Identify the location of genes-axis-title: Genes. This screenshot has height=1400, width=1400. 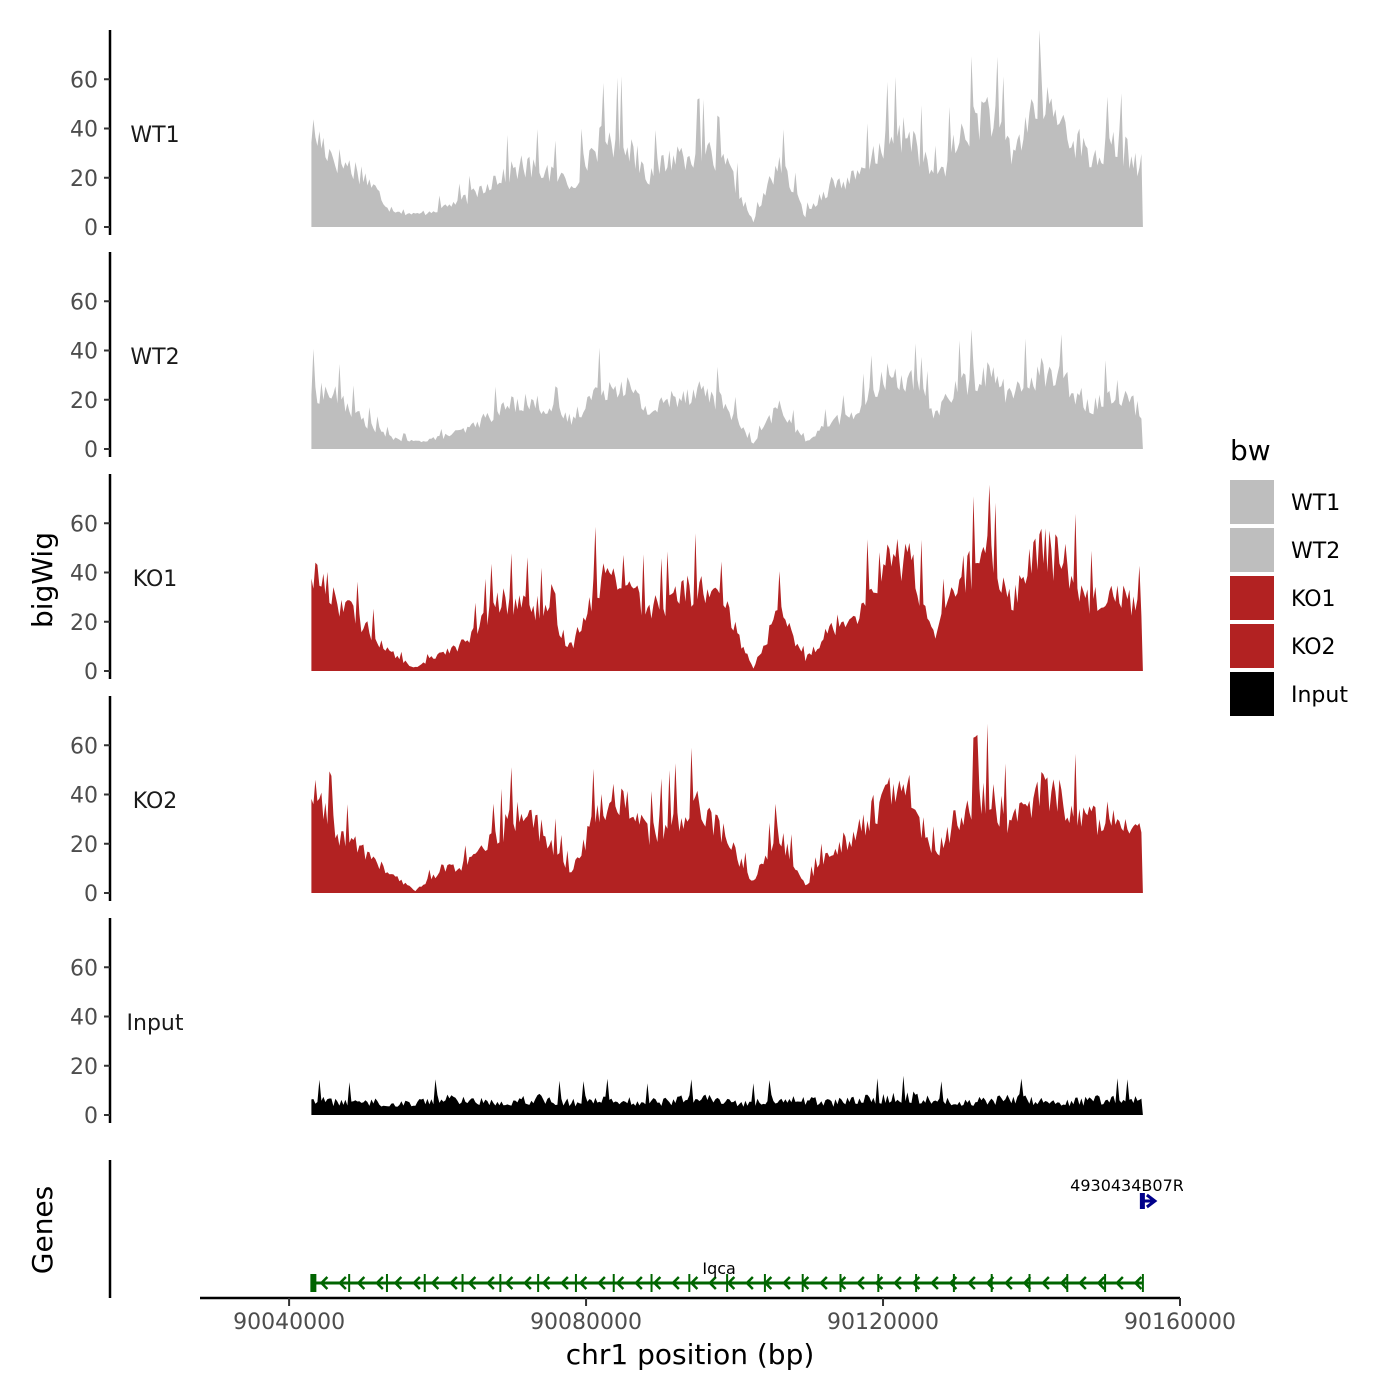
(42, 1230).